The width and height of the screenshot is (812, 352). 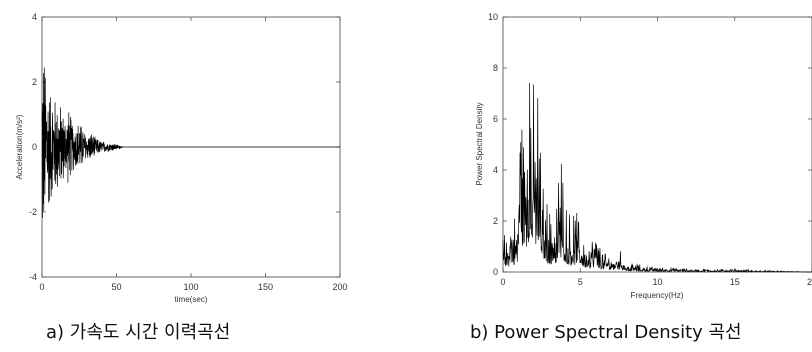 What do you see at coordinates (34, 82) in the screenshot?
I see `acceleration-y-tick-label: 2` at bounding box center [34, 82].